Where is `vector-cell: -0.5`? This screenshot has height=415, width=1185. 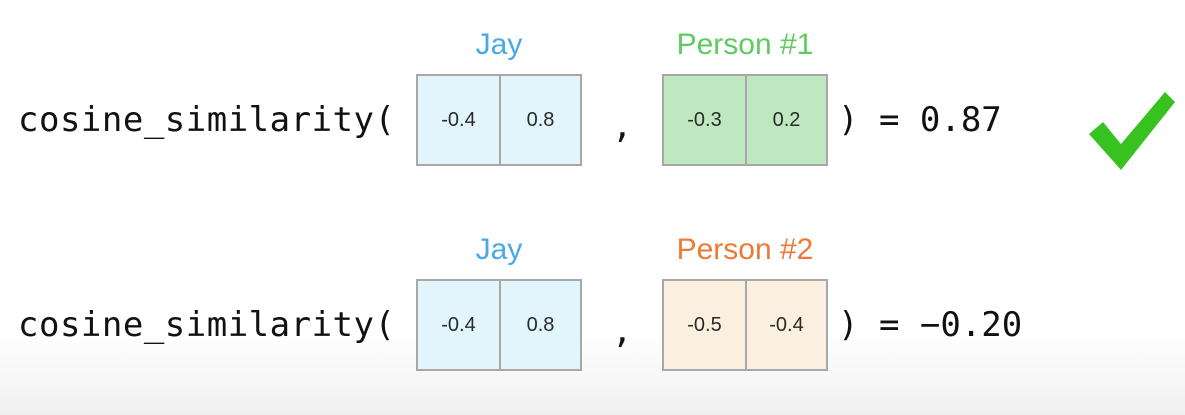
vector-cell: -0.5 is located at coordinates (704, 324).